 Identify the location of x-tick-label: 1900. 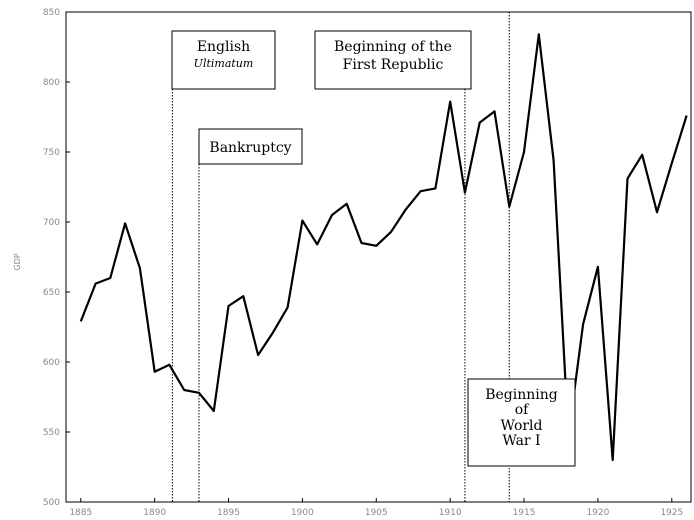
(302, 513).